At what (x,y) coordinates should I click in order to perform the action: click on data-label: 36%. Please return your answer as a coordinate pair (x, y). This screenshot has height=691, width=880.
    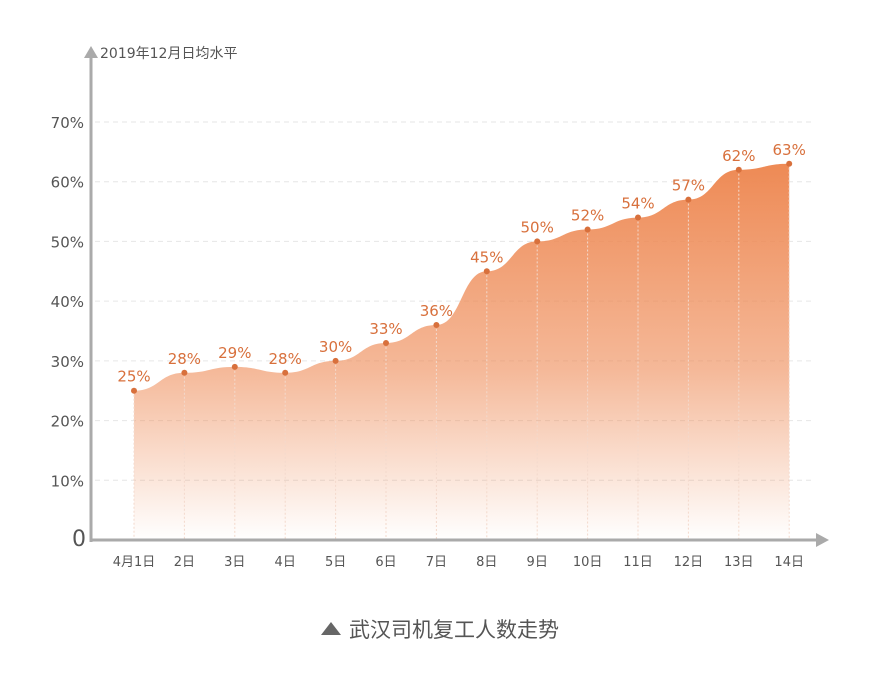
    Looking at the image, I should click on (436, 311).